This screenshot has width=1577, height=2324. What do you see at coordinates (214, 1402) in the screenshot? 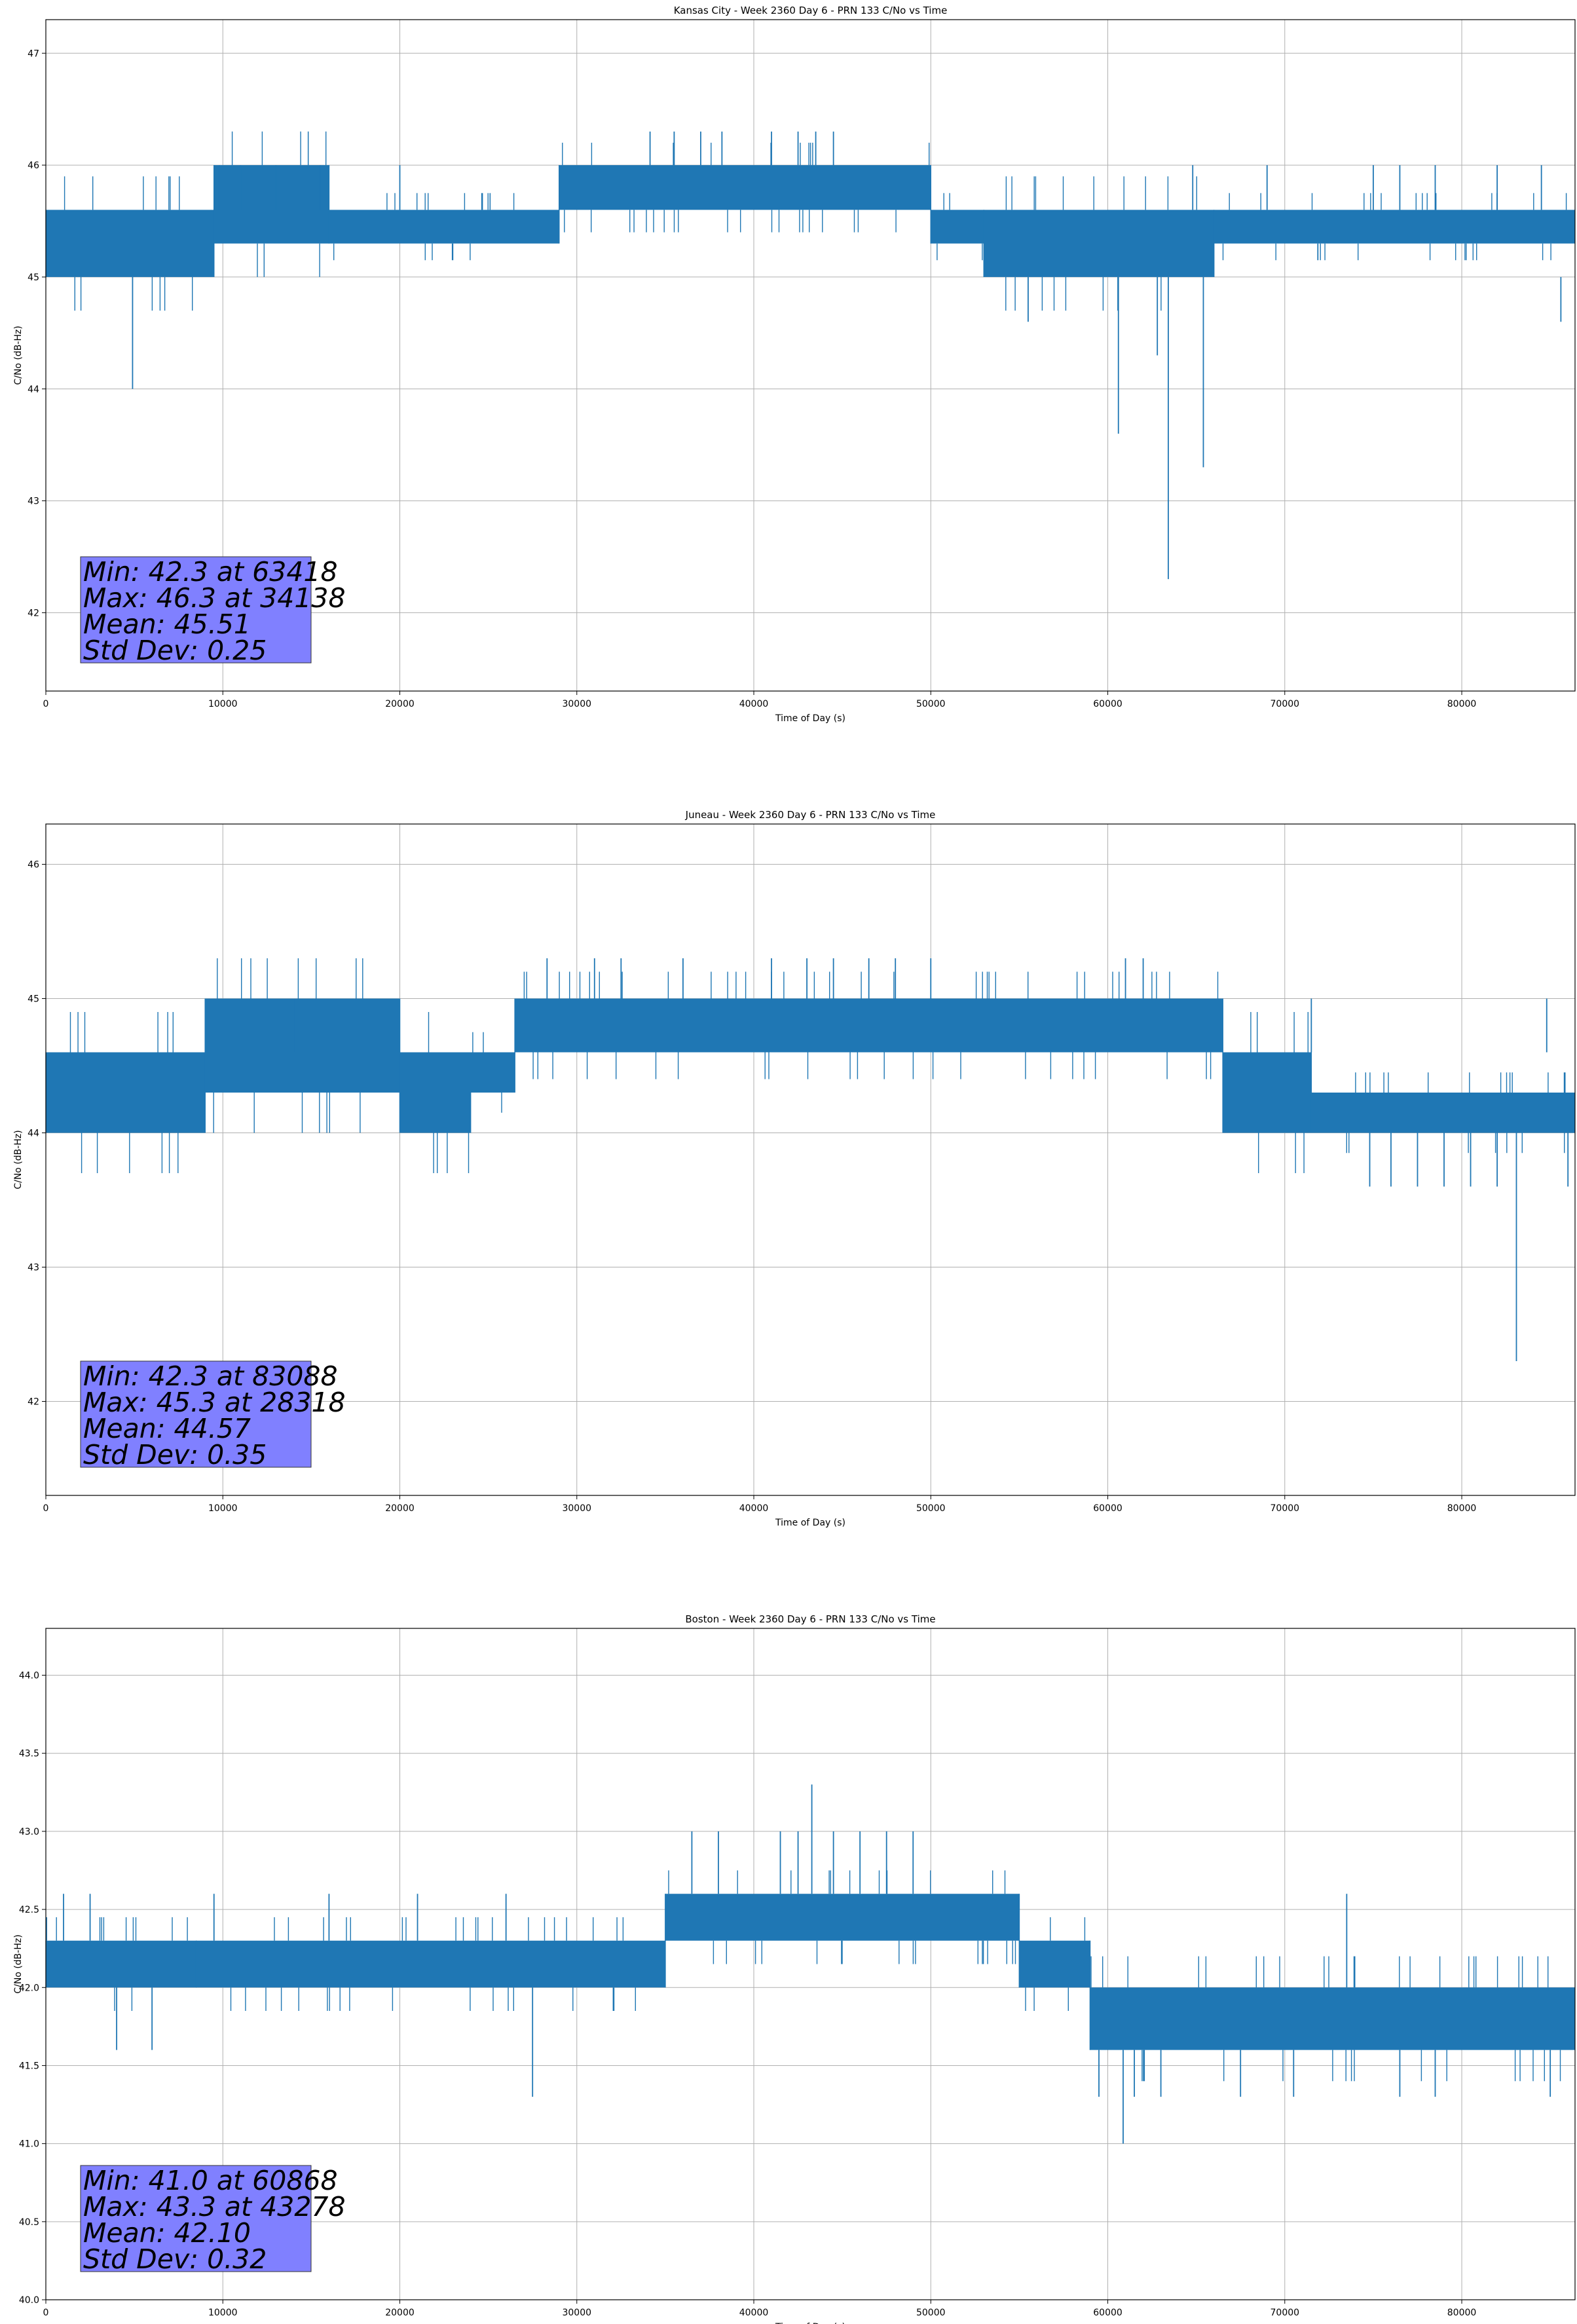
I see `stats-line: Max: 45.3 at 28318` at bounding box center [214, 1402].